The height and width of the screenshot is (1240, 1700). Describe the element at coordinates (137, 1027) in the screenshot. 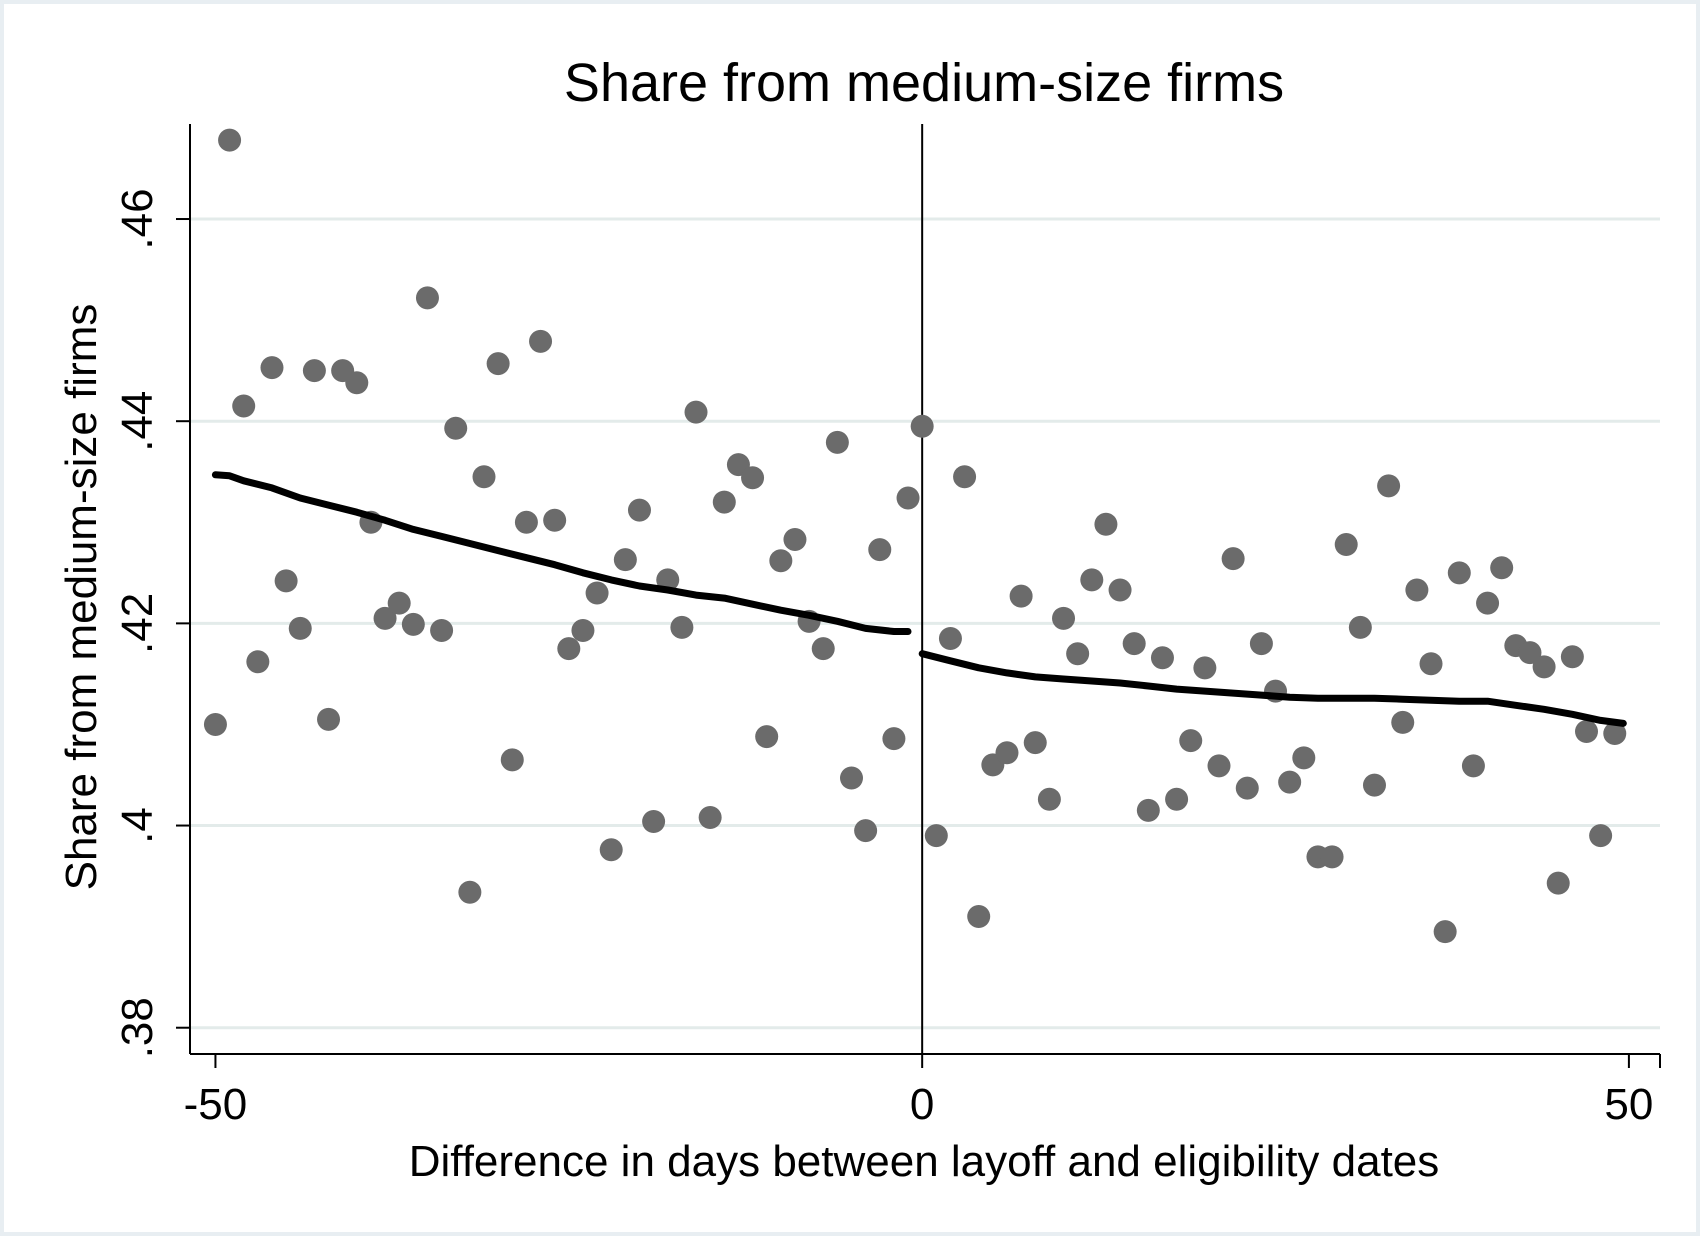

I see `y-tick-label: .38` at that location.